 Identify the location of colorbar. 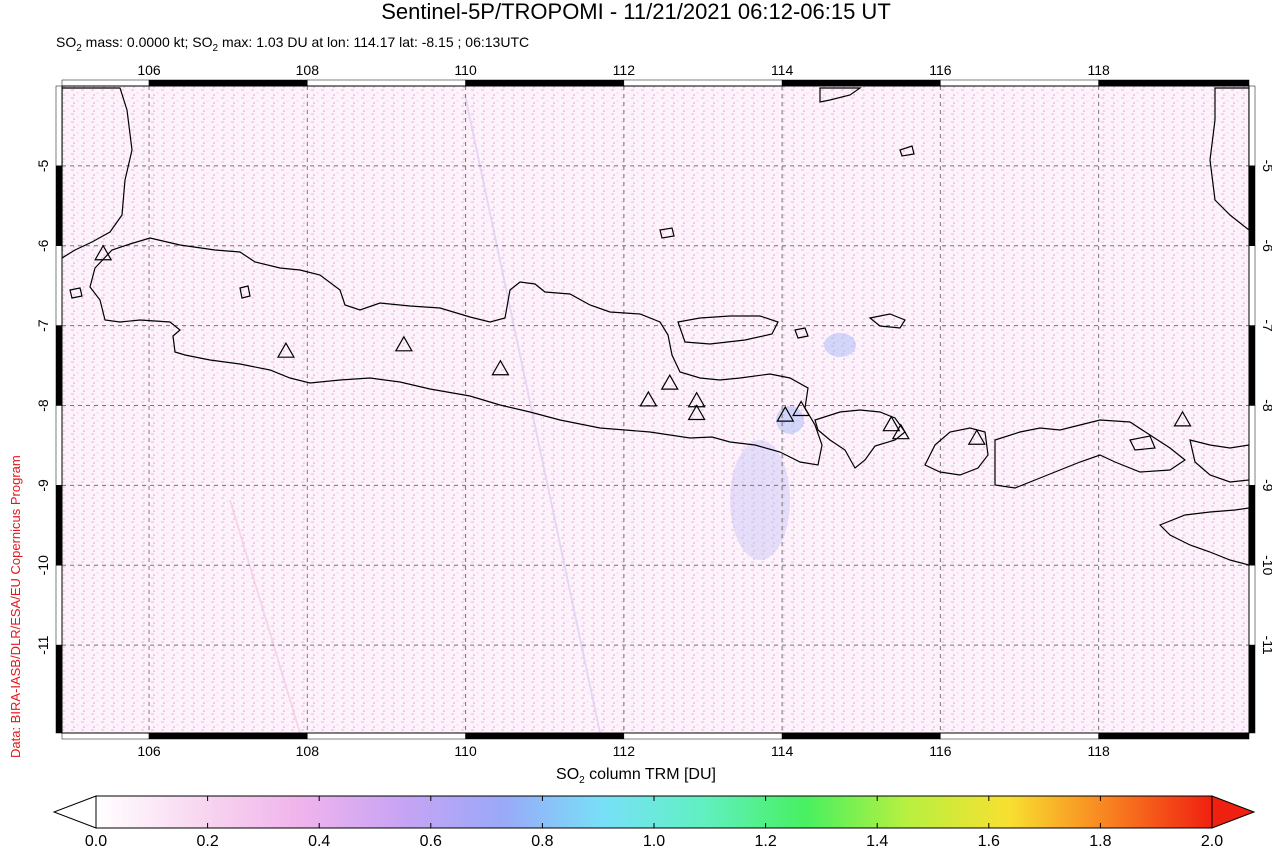
(654, 812).